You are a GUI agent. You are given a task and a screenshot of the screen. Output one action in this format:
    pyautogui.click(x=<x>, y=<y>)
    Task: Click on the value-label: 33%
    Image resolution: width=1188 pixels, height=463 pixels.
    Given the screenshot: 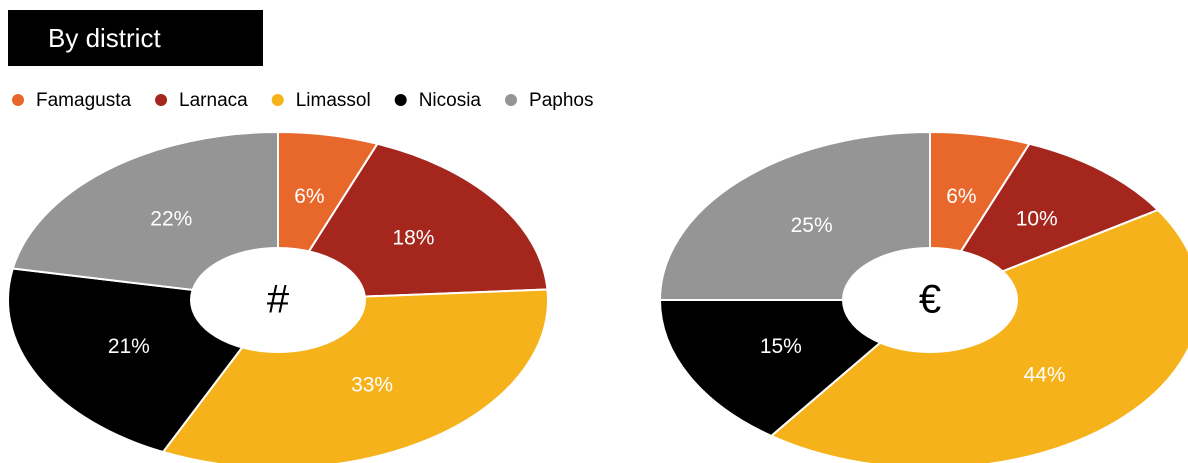 What is the action you would take?
    pyautogui.click(x=372, y=385)
    